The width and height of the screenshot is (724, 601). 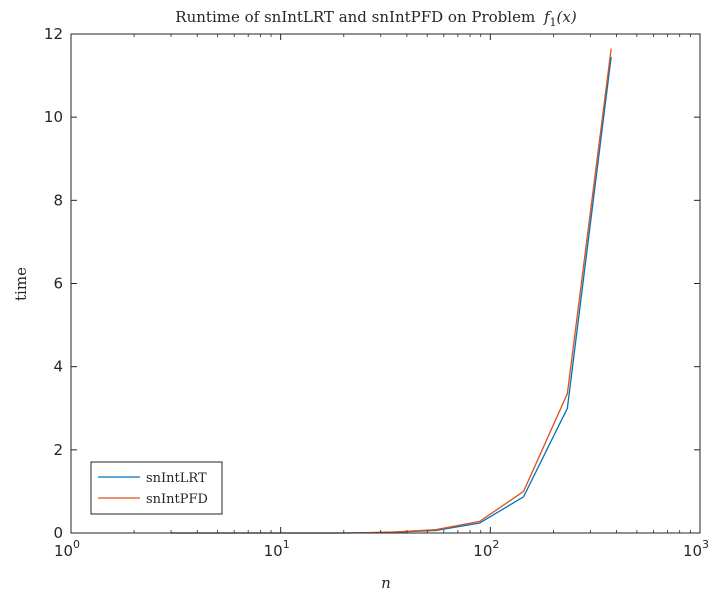 I want to click on x-tick-label: 10⁰, so click(x=67, y=549).